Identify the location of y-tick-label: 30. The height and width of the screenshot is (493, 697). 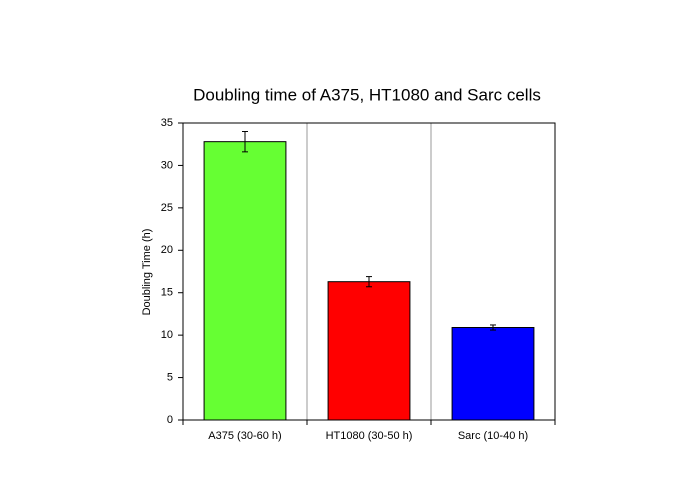
(167, 165).